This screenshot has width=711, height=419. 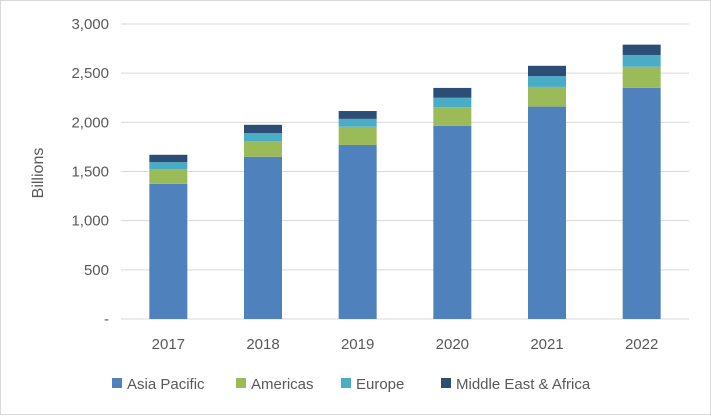 What do you see at coordinates (90, 24) in the screenshot?
I see `y-tick-label: 3,000` at bounding box center [90, 24].